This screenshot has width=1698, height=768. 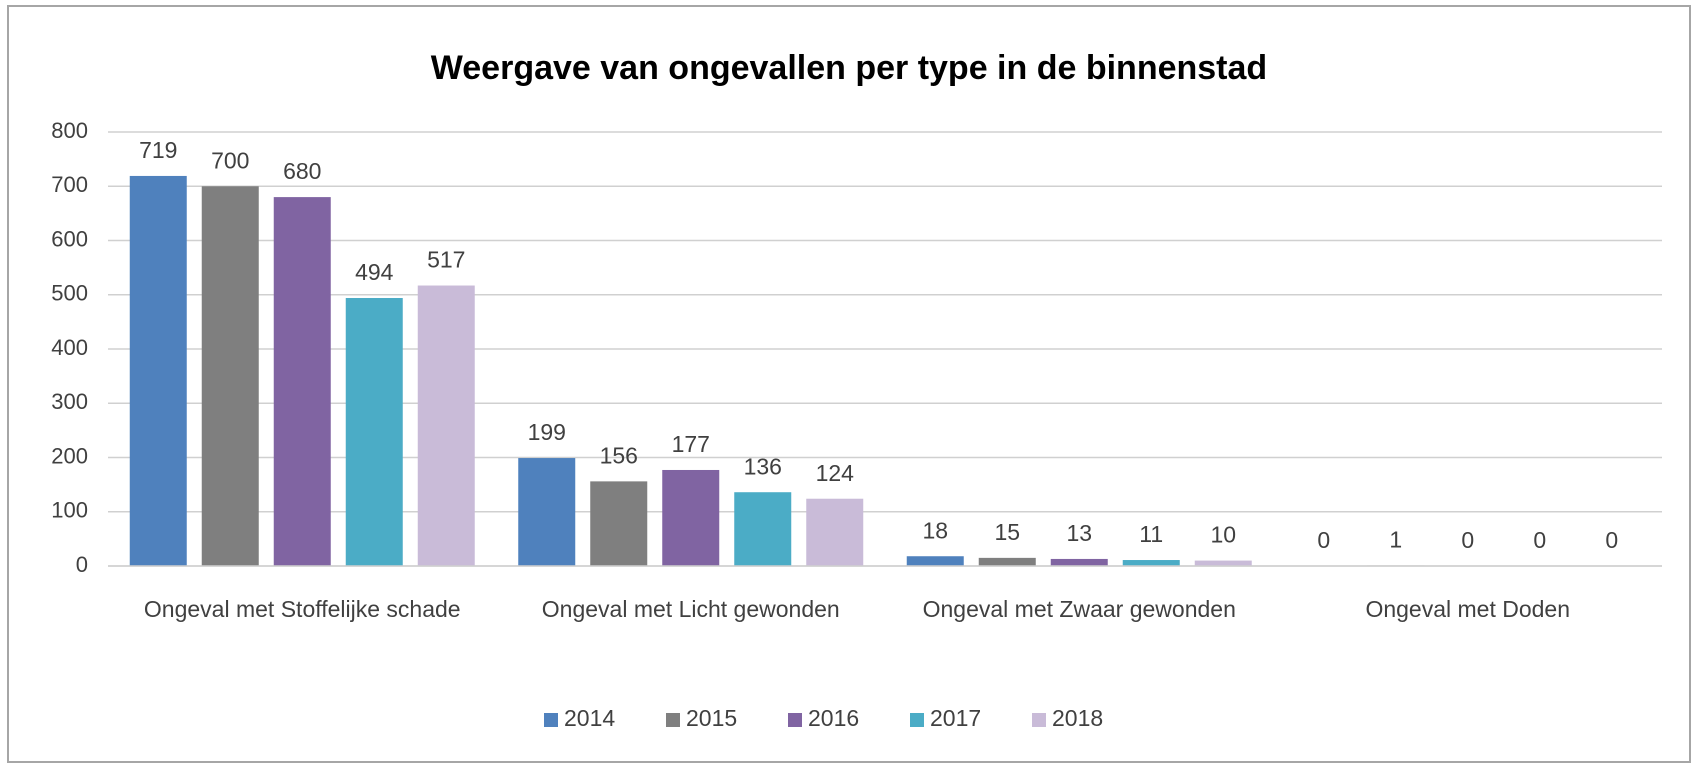 What do you see at coordinates (1079, 533) in the screenshot?
I see `data-label: 13` at bounding box center [1079, 533].